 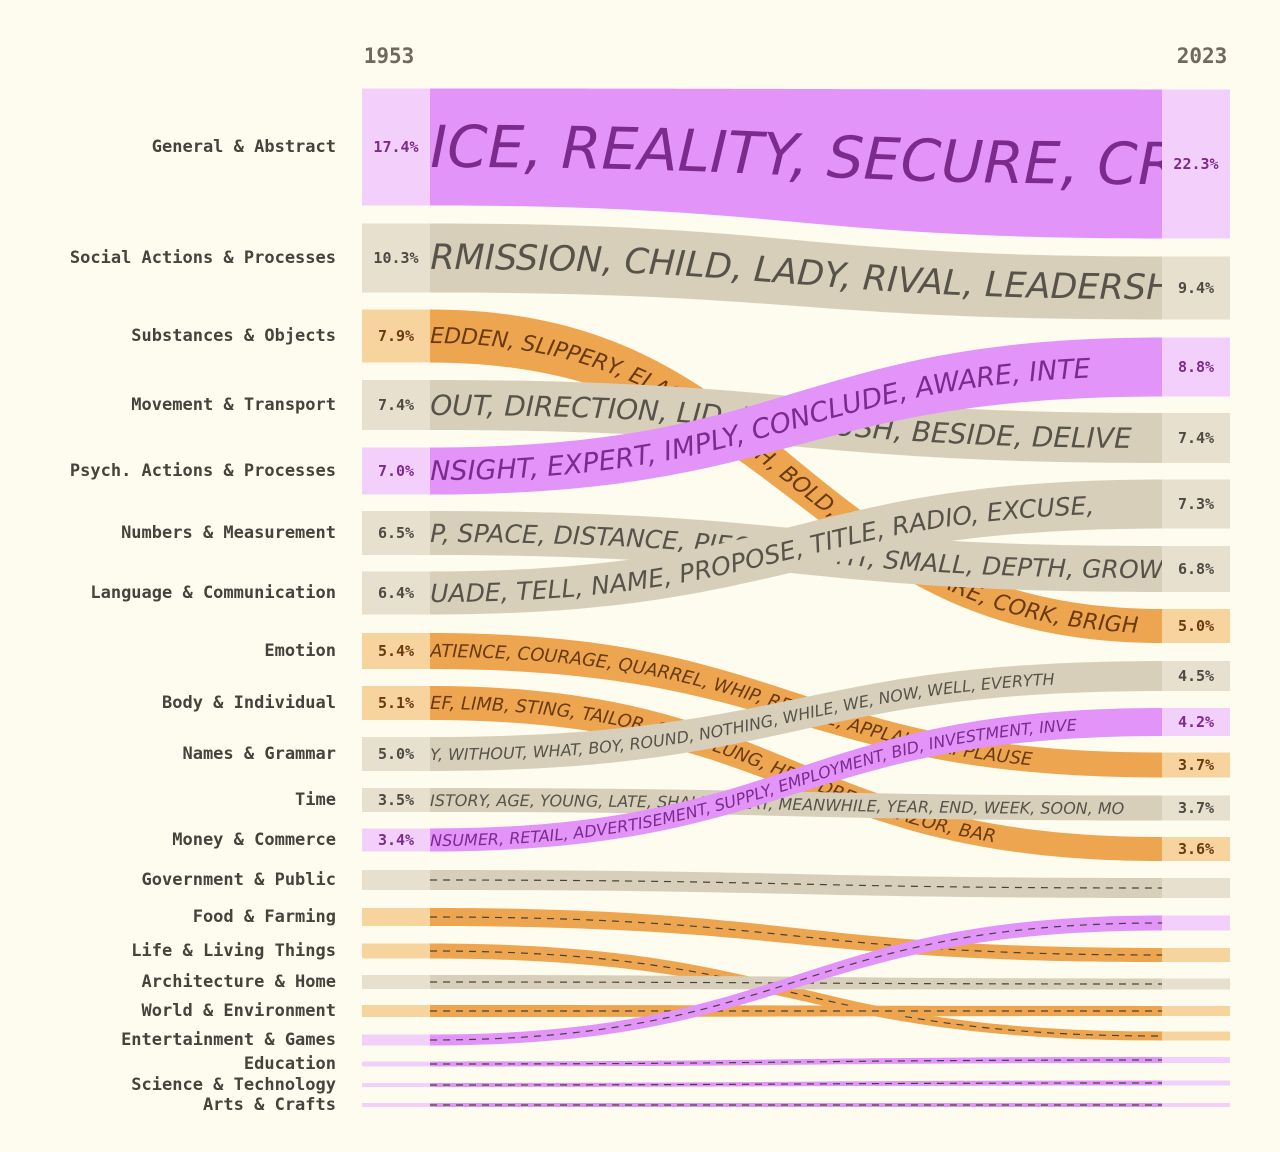 I want to click on cap-2023-substances-objects, so click(x=1196, y=626).